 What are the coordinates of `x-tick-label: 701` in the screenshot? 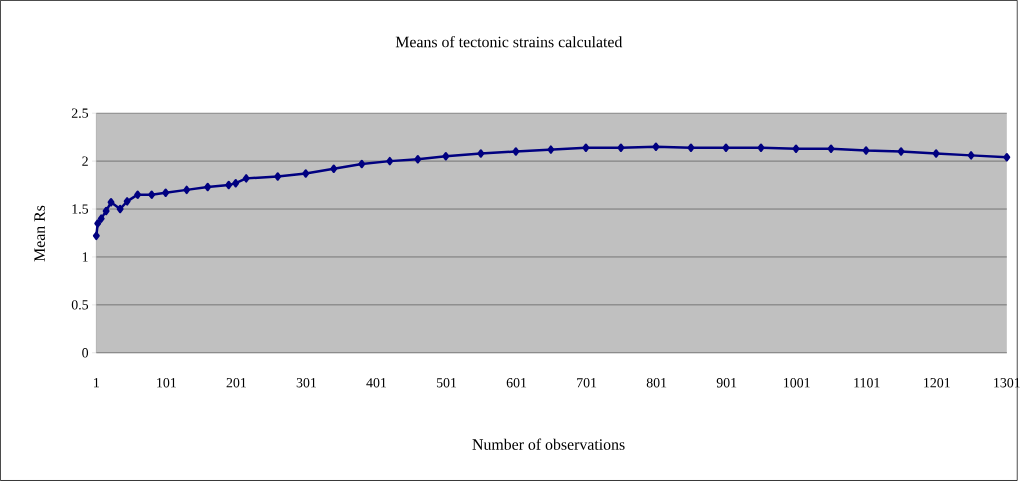 It's located at (587, 383).